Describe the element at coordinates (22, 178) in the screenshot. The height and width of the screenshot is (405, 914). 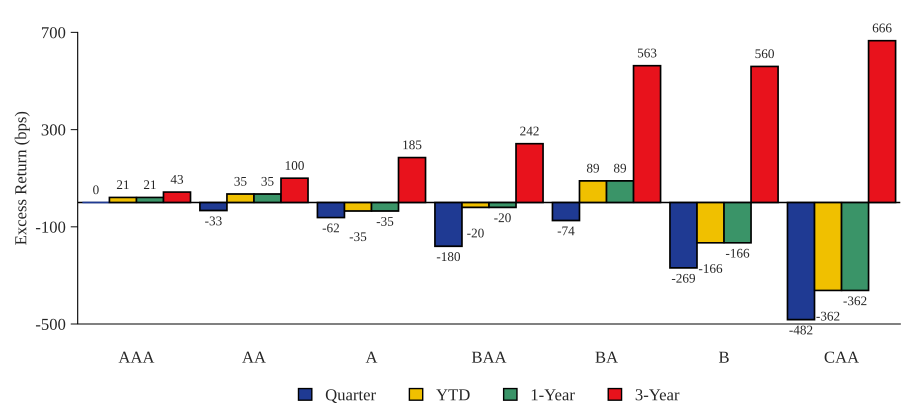
I see `y-axis-title: Excess Return (bps)` at that location.